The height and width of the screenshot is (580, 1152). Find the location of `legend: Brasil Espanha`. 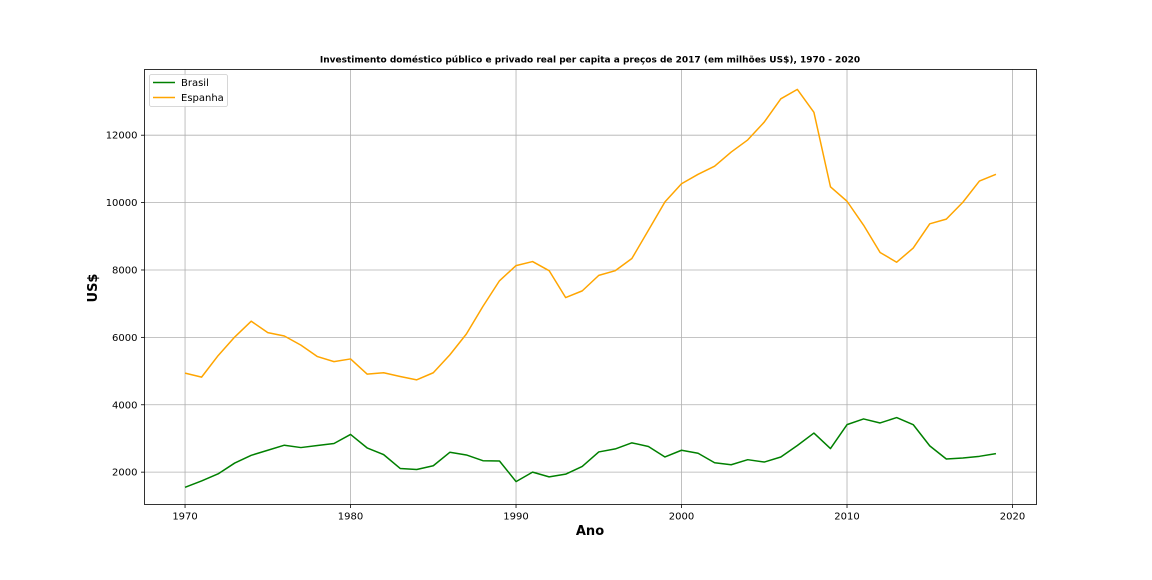

legend: Brasil Espanha is located at coordinates (188, 90).